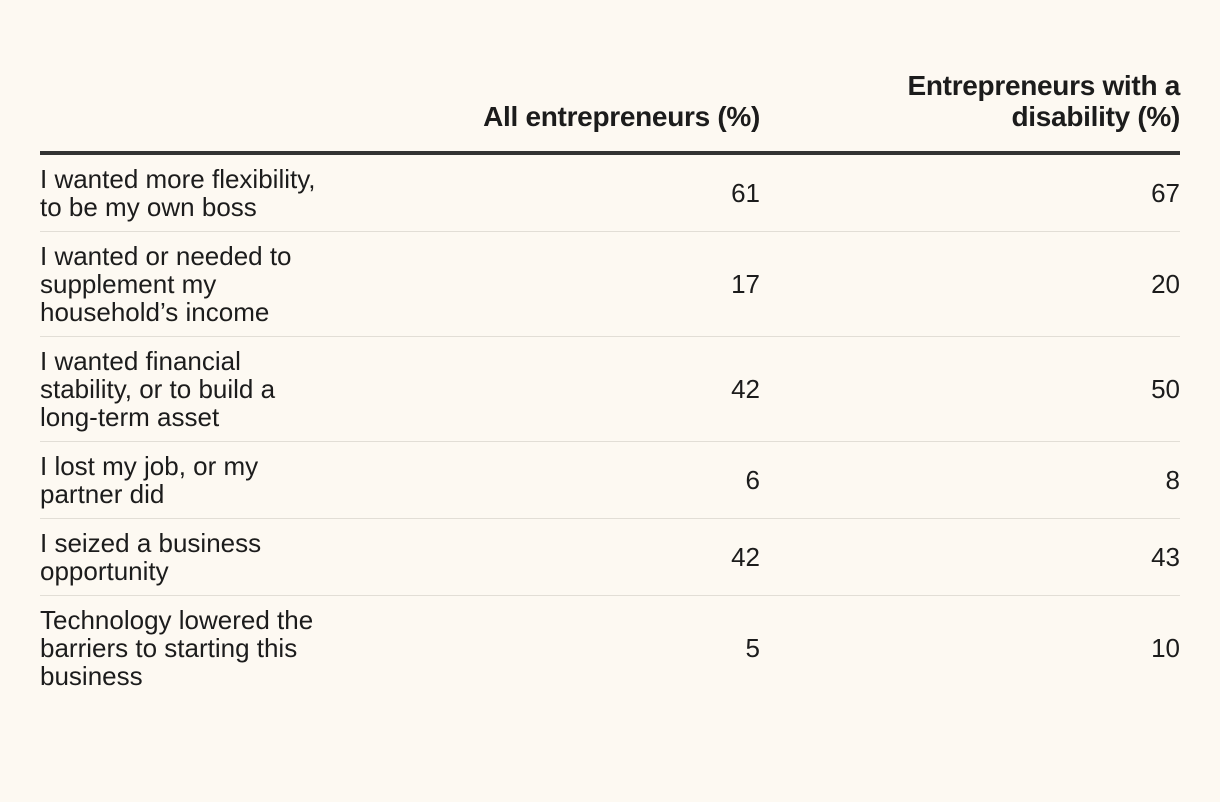 The height and width of the screenshot is (802, 1220). Describe the element at coordinates (1165, 389) in the screenshot. I see `value-entrepreneurs-disability: 50` at that location.